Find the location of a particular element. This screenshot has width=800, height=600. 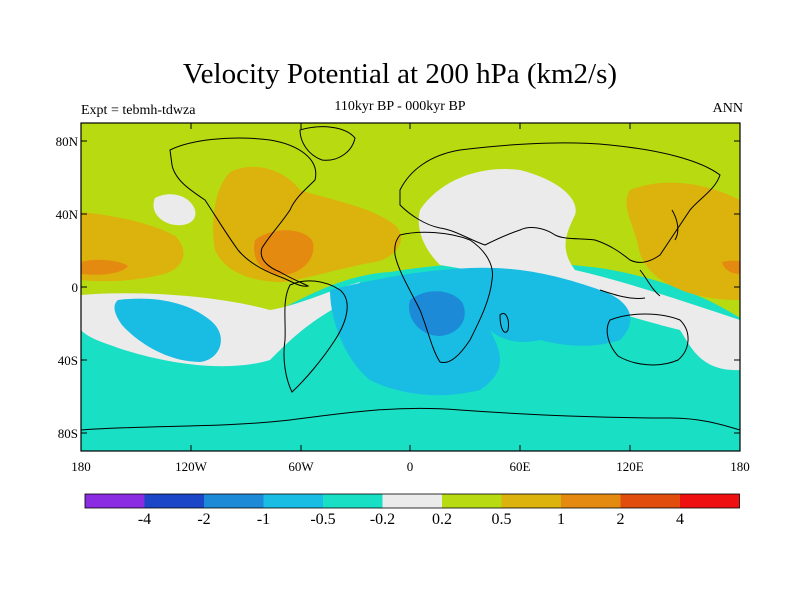

colorbar-label: -0.5 is located at coordinates (323, 519).